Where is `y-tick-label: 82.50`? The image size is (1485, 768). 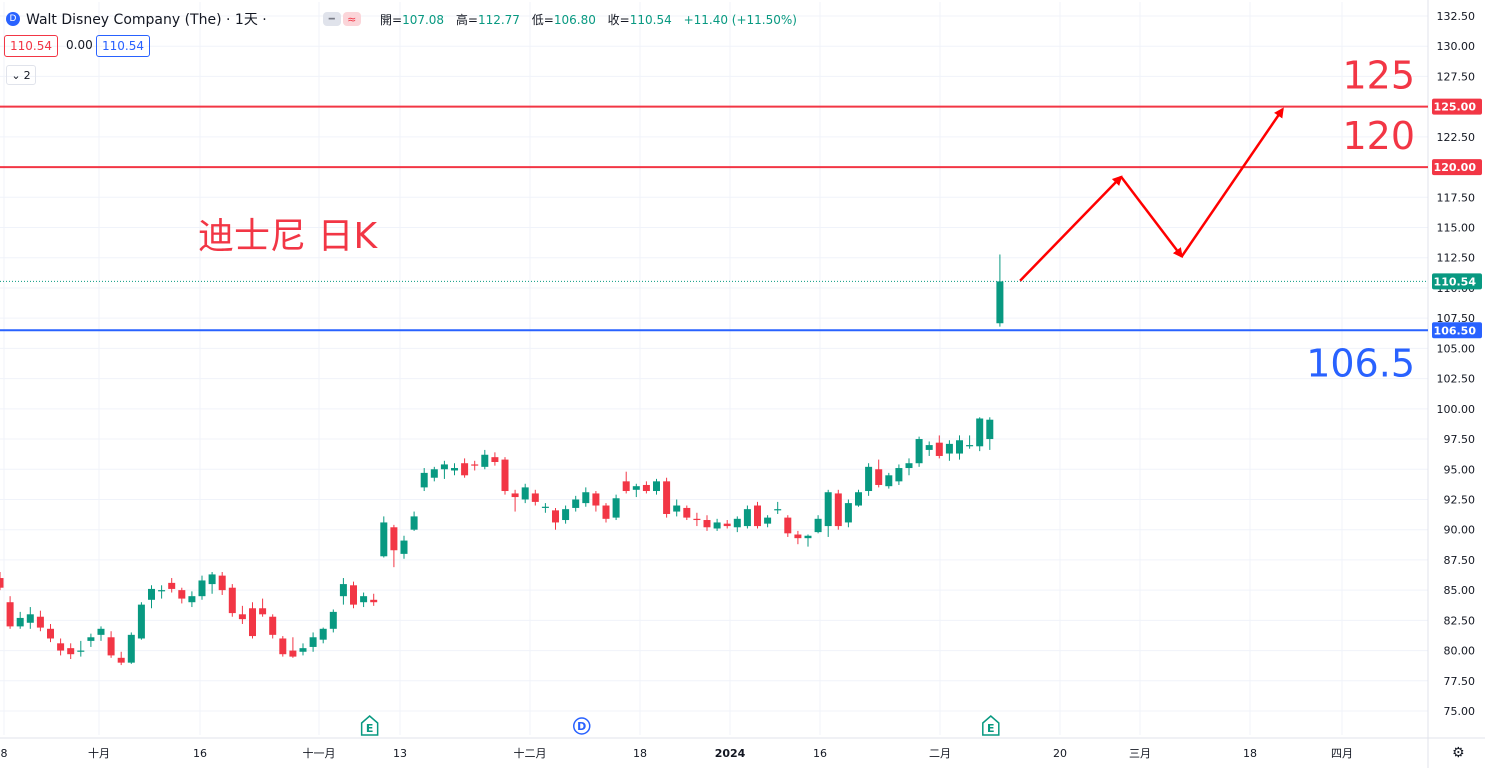 y-tick-label: 82.50 is located at coordinates (1460, 620).